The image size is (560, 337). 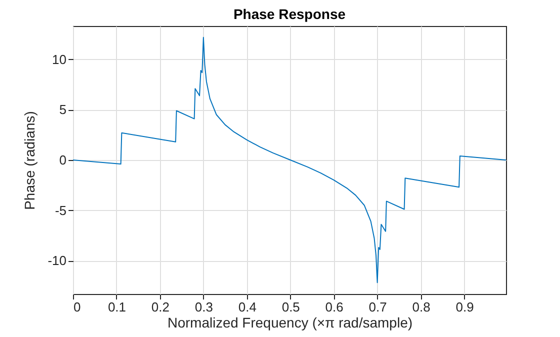 What do you see at coordinates (421, 307) in the screenshot?
I see `x-tick-label: 0.8` at bounding box center [421, 307].